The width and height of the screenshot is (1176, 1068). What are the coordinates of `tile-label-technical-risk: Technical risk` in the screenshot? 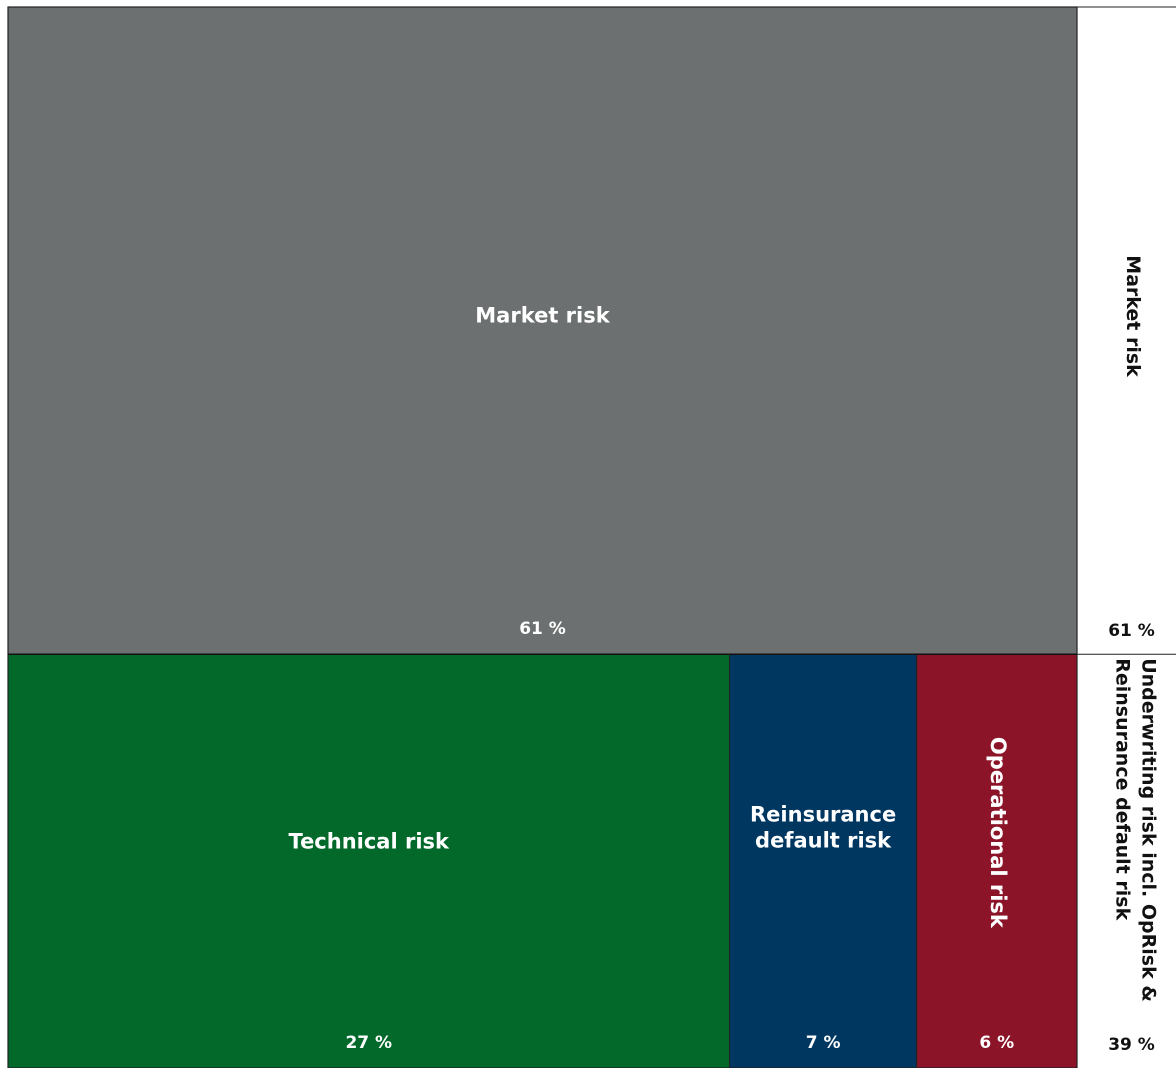 It's located at (370, 841).